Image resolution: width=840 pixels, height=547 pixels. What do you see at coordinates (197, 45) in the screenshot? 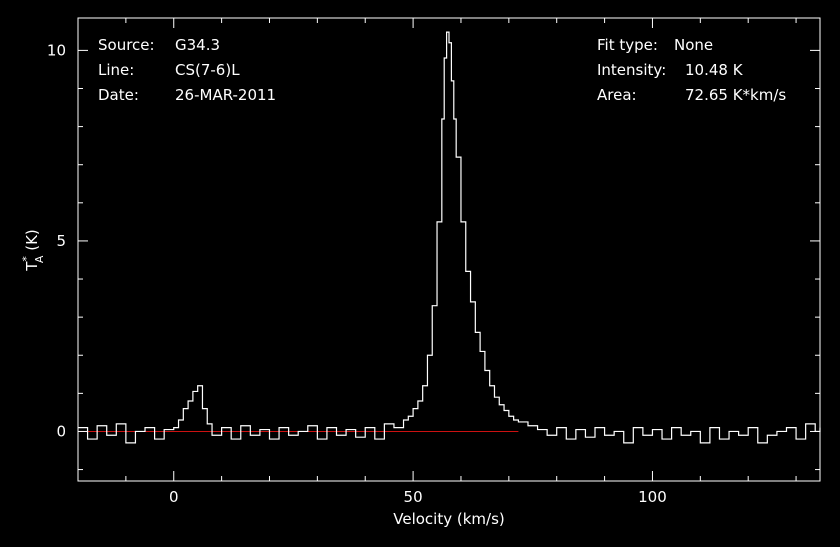
I see `header-left-value: G34.3` at bounding box center [197, 45].